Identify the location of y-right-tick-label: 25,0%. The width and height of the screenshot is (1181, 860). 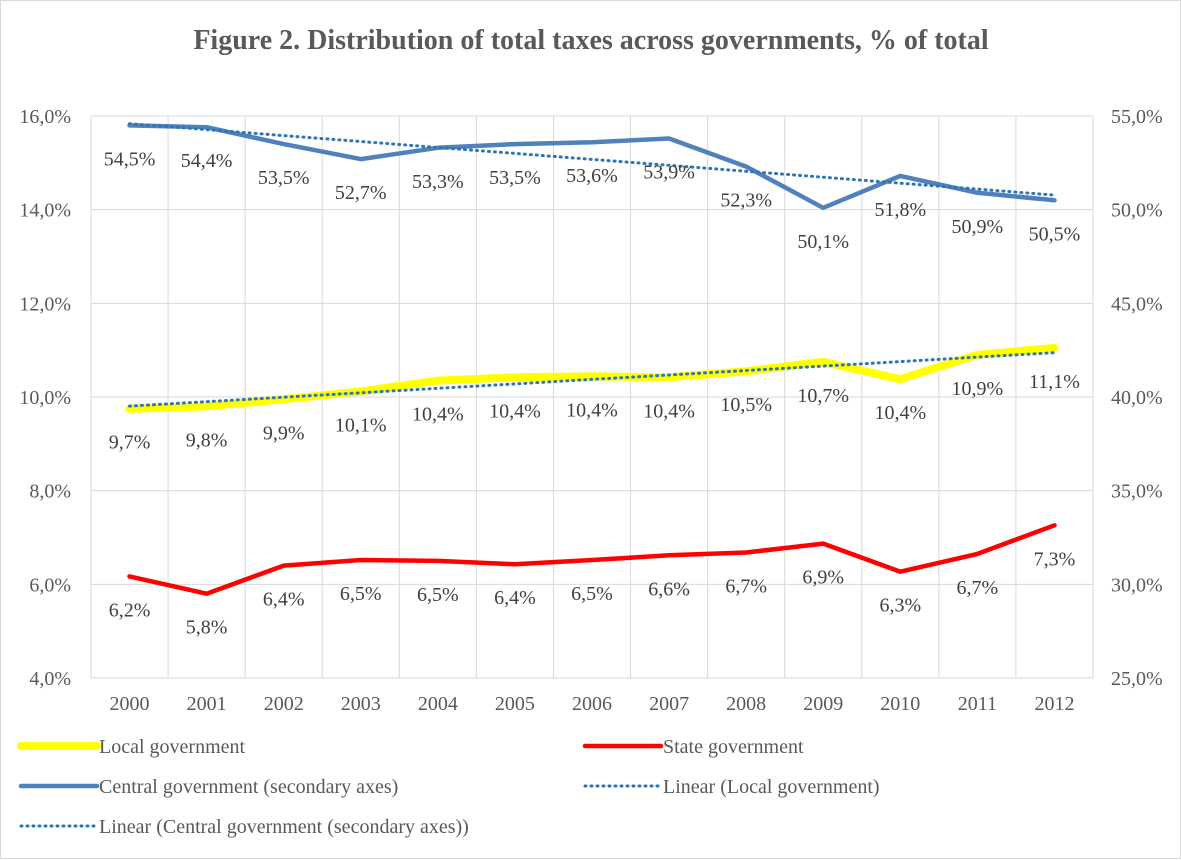
(1137, 679).